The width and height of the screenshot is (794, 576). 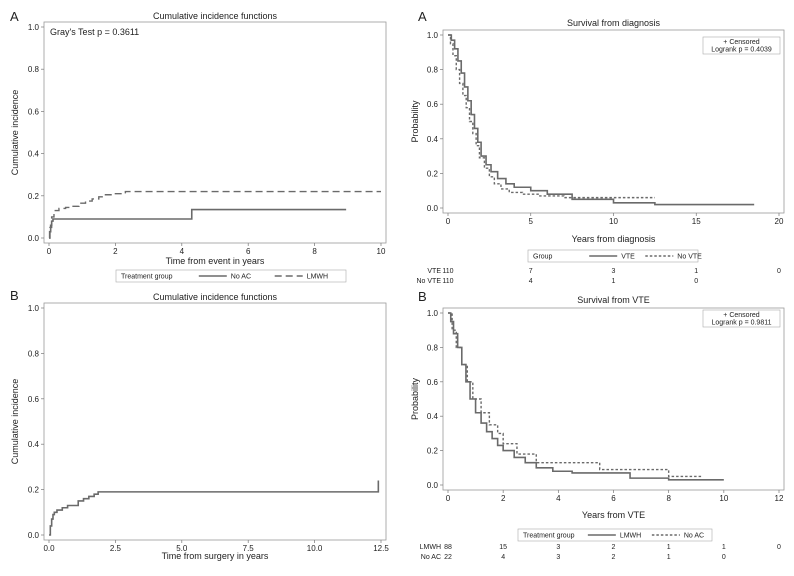 I want to click on x-tick-label: 7.5, so click(x=249, y=548).